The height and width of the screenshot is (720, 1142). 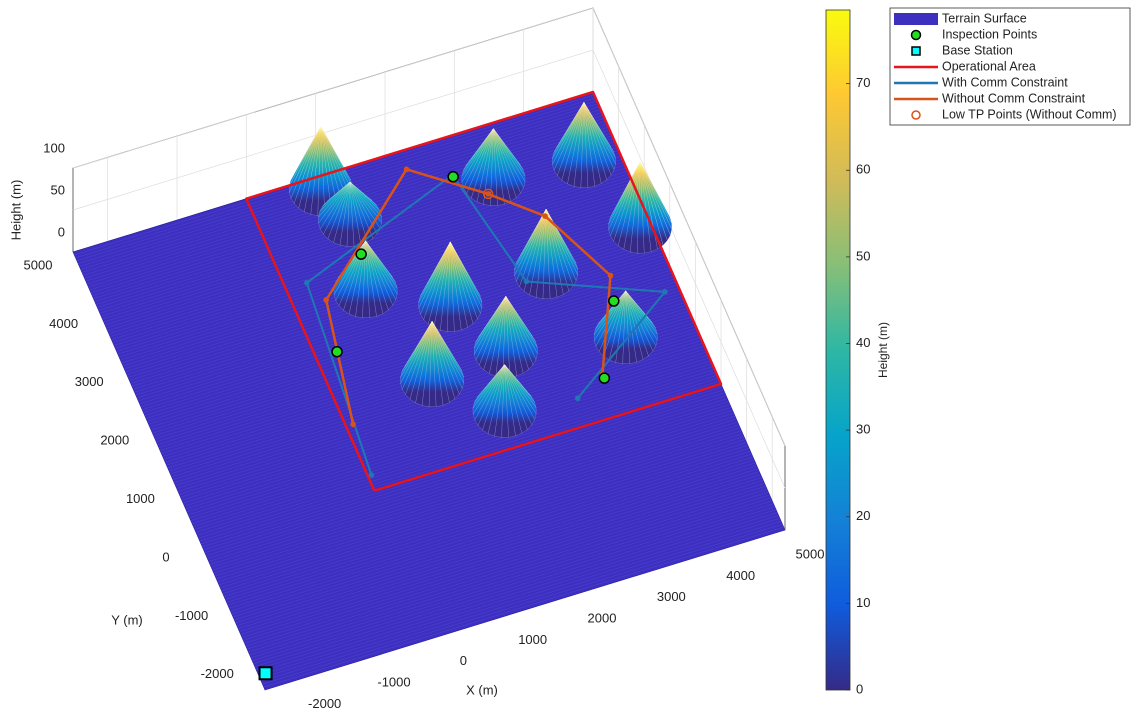 What do you see at coordinates (324, 703) in the screenshot?
I see `x-tick-label: -2000` at bounding box center [324, 703].